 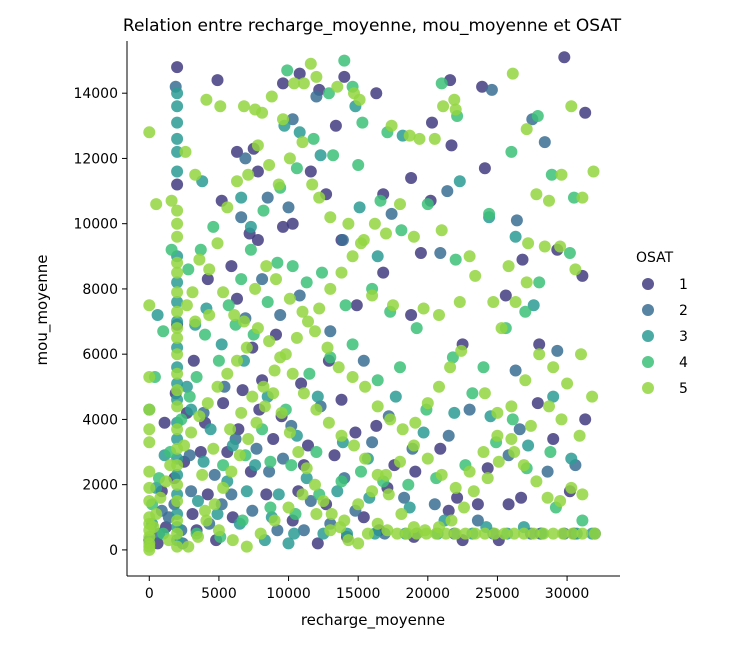 What do you see at coordinates (683, 285) in the screenshot?
I see `legend-label: 1` at bounding box center [683, 285].